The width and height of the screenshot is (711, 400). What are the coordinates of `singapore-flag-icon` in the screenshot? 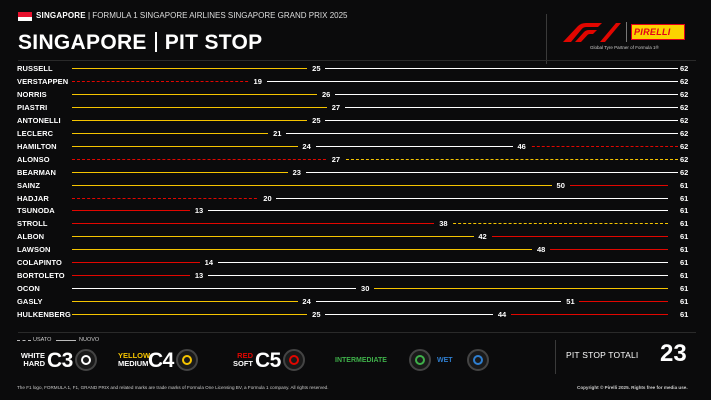 It's located at (25, 16).